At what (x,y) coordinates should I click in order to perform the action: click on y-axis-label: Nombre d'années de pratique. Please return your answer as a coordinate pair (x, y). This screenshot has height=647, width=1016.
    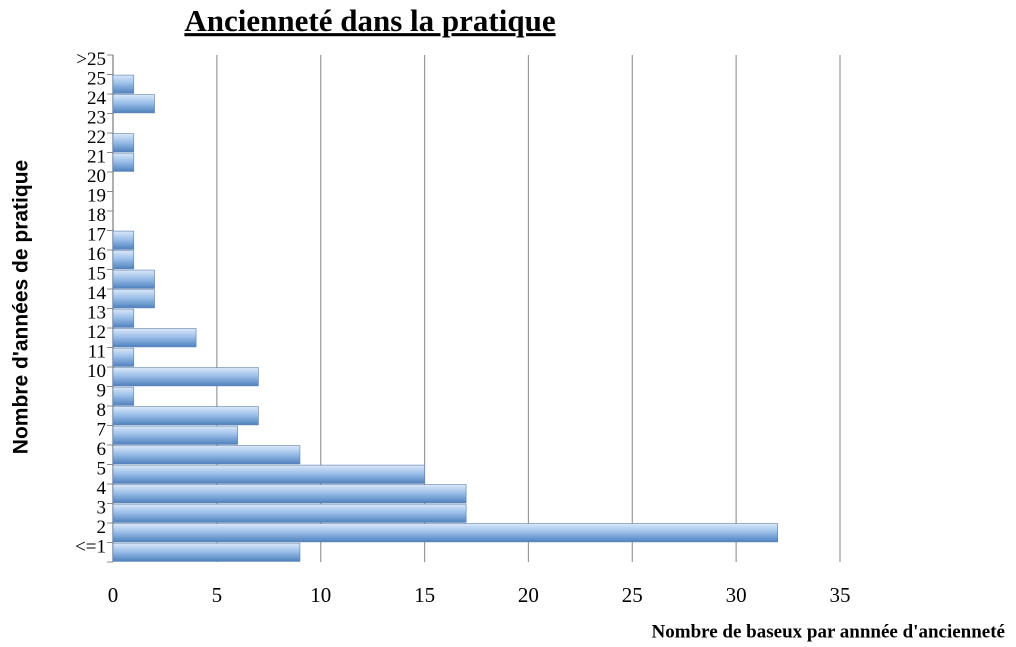
    Looking at the image, I should click on (21, 307).